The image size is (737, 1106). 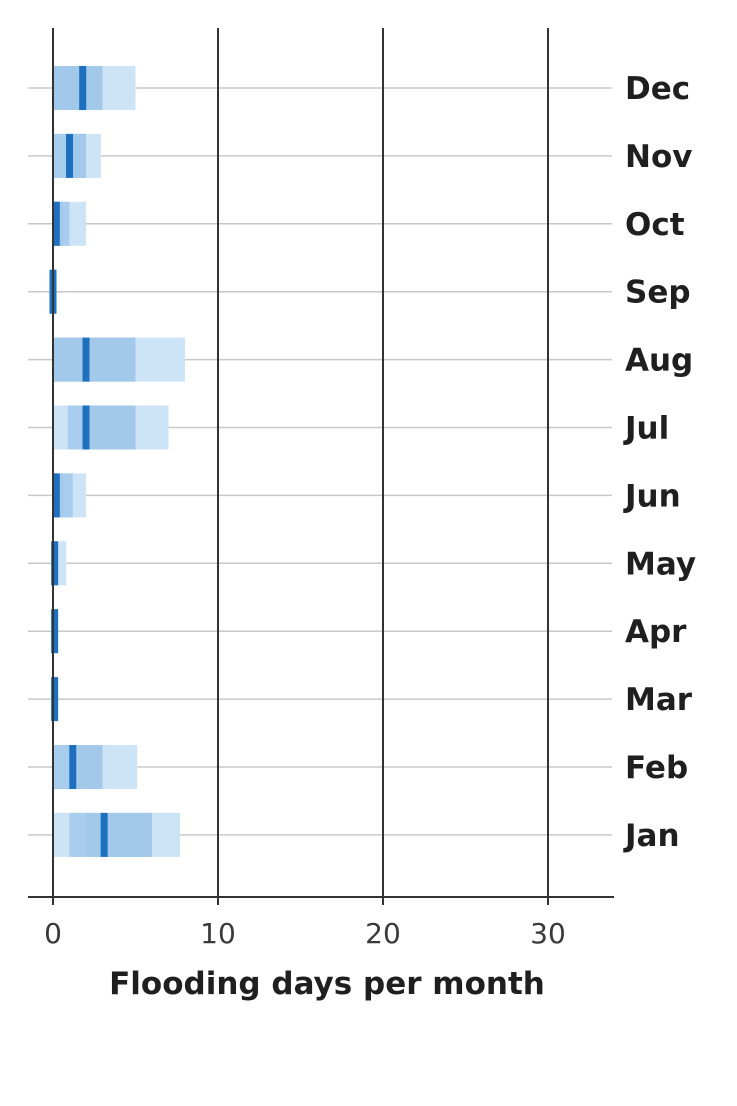 What do you see at coordinates (651, 836) in the screenshot?
I see `month-label: Jan` at bounding box center [651, 836].